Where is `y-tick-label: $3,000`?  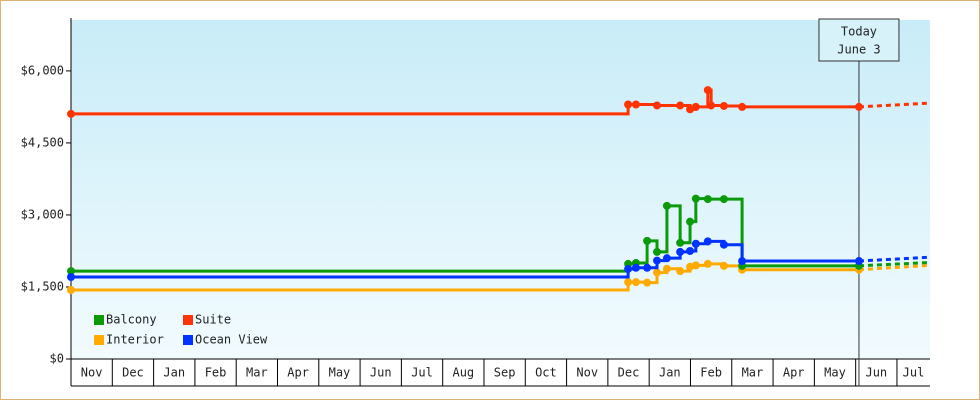 y-tick-label: $3,000 is located at coordinates (42, 214).